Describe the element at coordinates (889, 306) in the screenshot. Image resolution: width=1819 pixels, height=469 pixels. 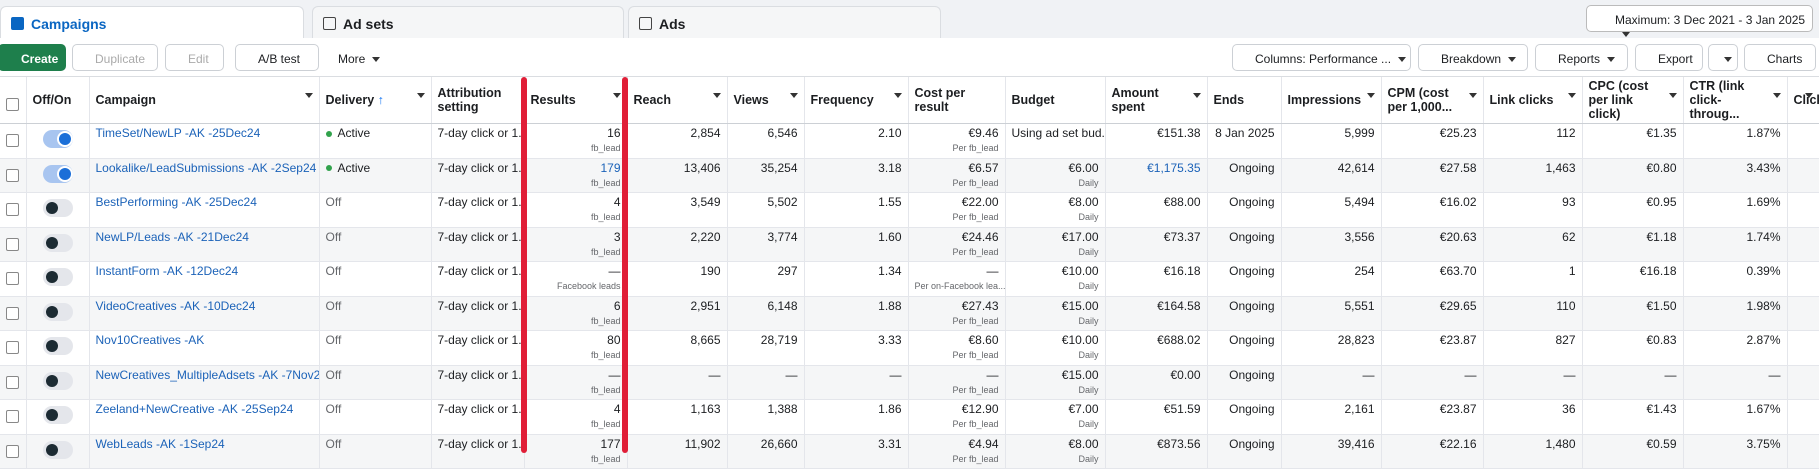
I see `frequency: 1.88` at that location.